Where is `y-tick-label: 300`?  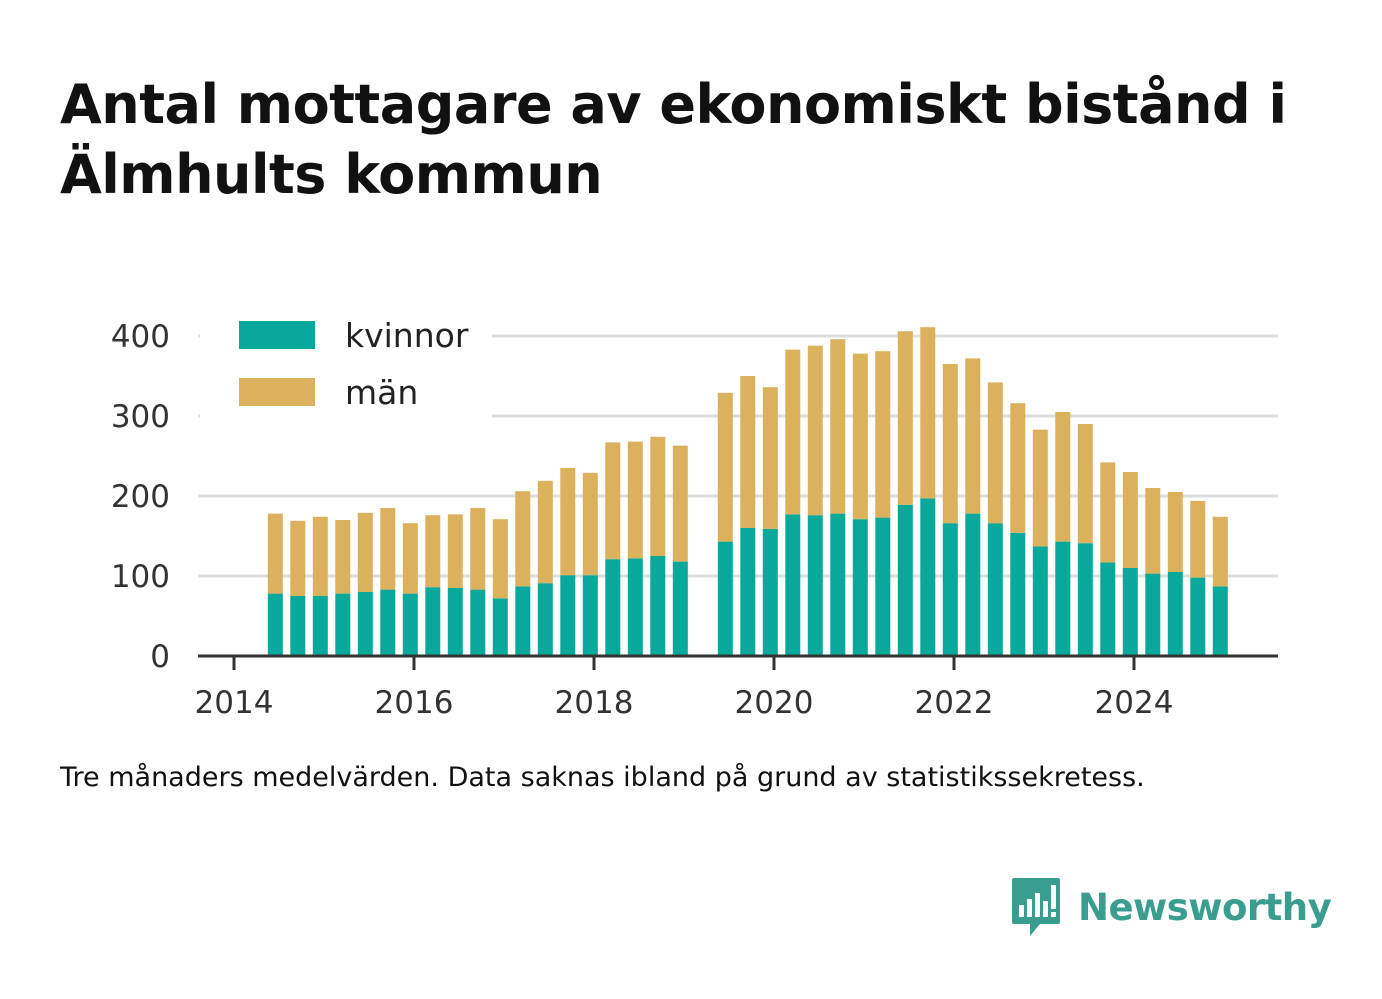 y-tick-label: 300 is located at coordinates (140, 417).